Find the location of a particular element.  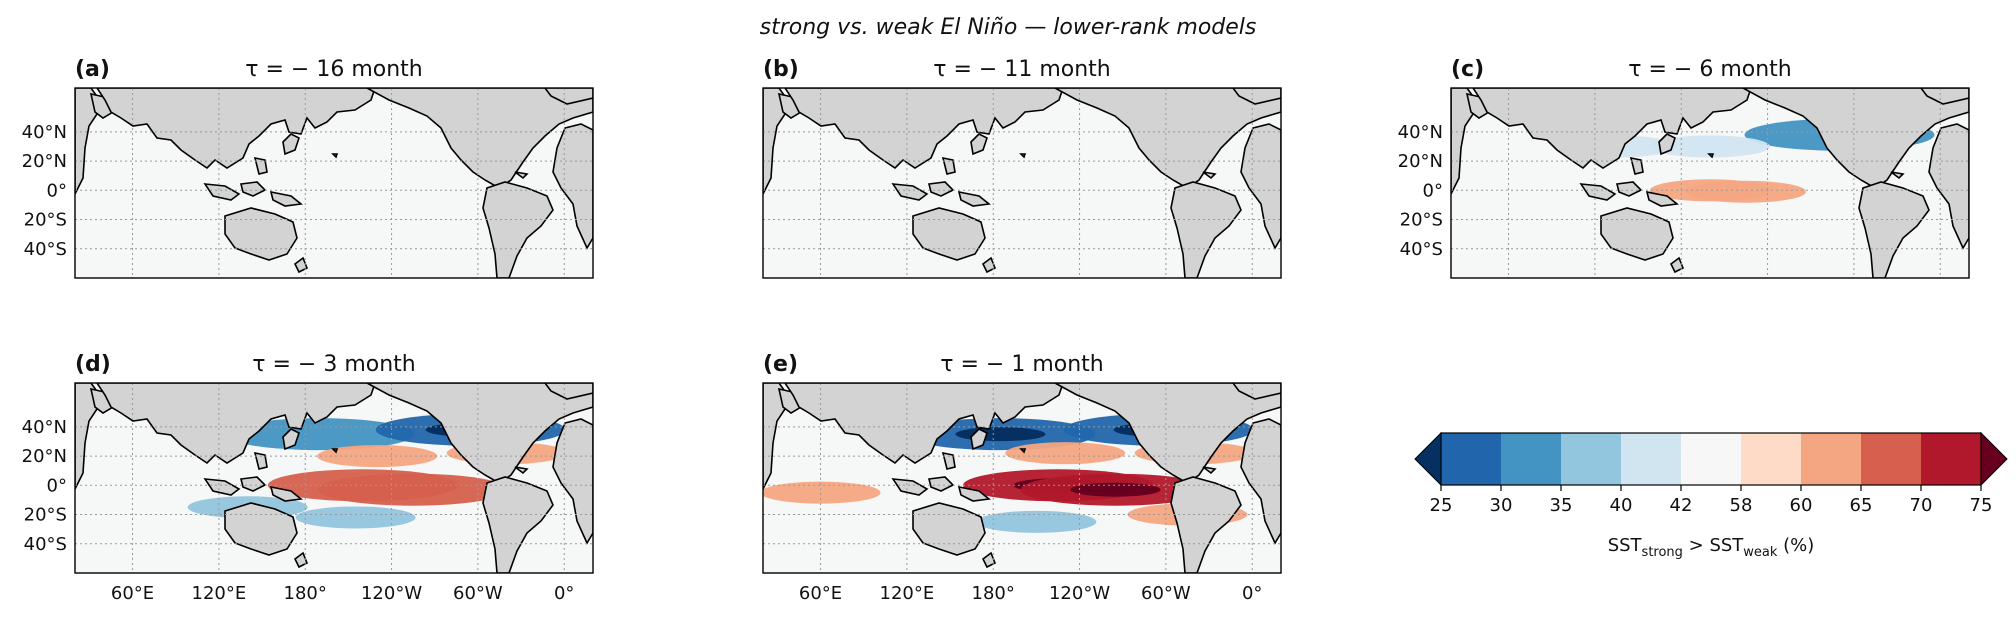

colorbar-tick-label: 25 is located at coordinates (1441, 505).